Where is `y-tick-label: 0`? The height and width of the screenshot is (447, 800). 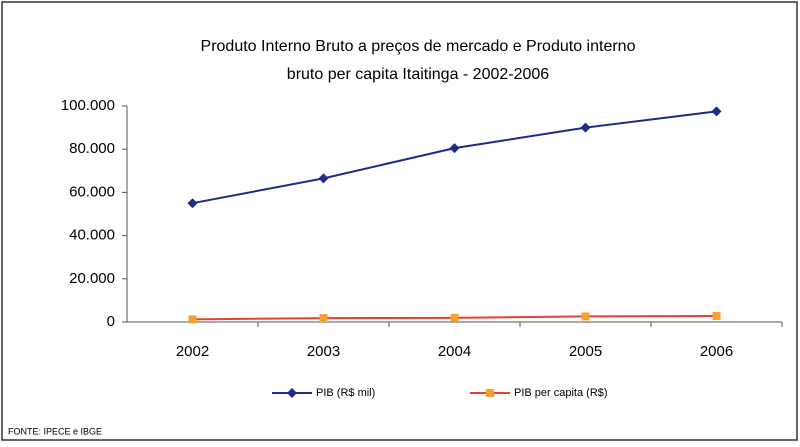
y-tick-label: 0 is located at coordinates (111, 321).